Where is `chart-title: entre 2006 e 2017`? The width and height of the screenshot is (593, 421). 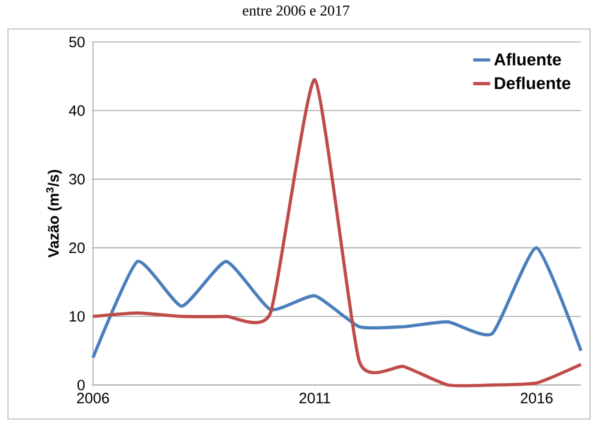 chart-title: entre 2006 e 2017 is located at coordinates (296, 11).